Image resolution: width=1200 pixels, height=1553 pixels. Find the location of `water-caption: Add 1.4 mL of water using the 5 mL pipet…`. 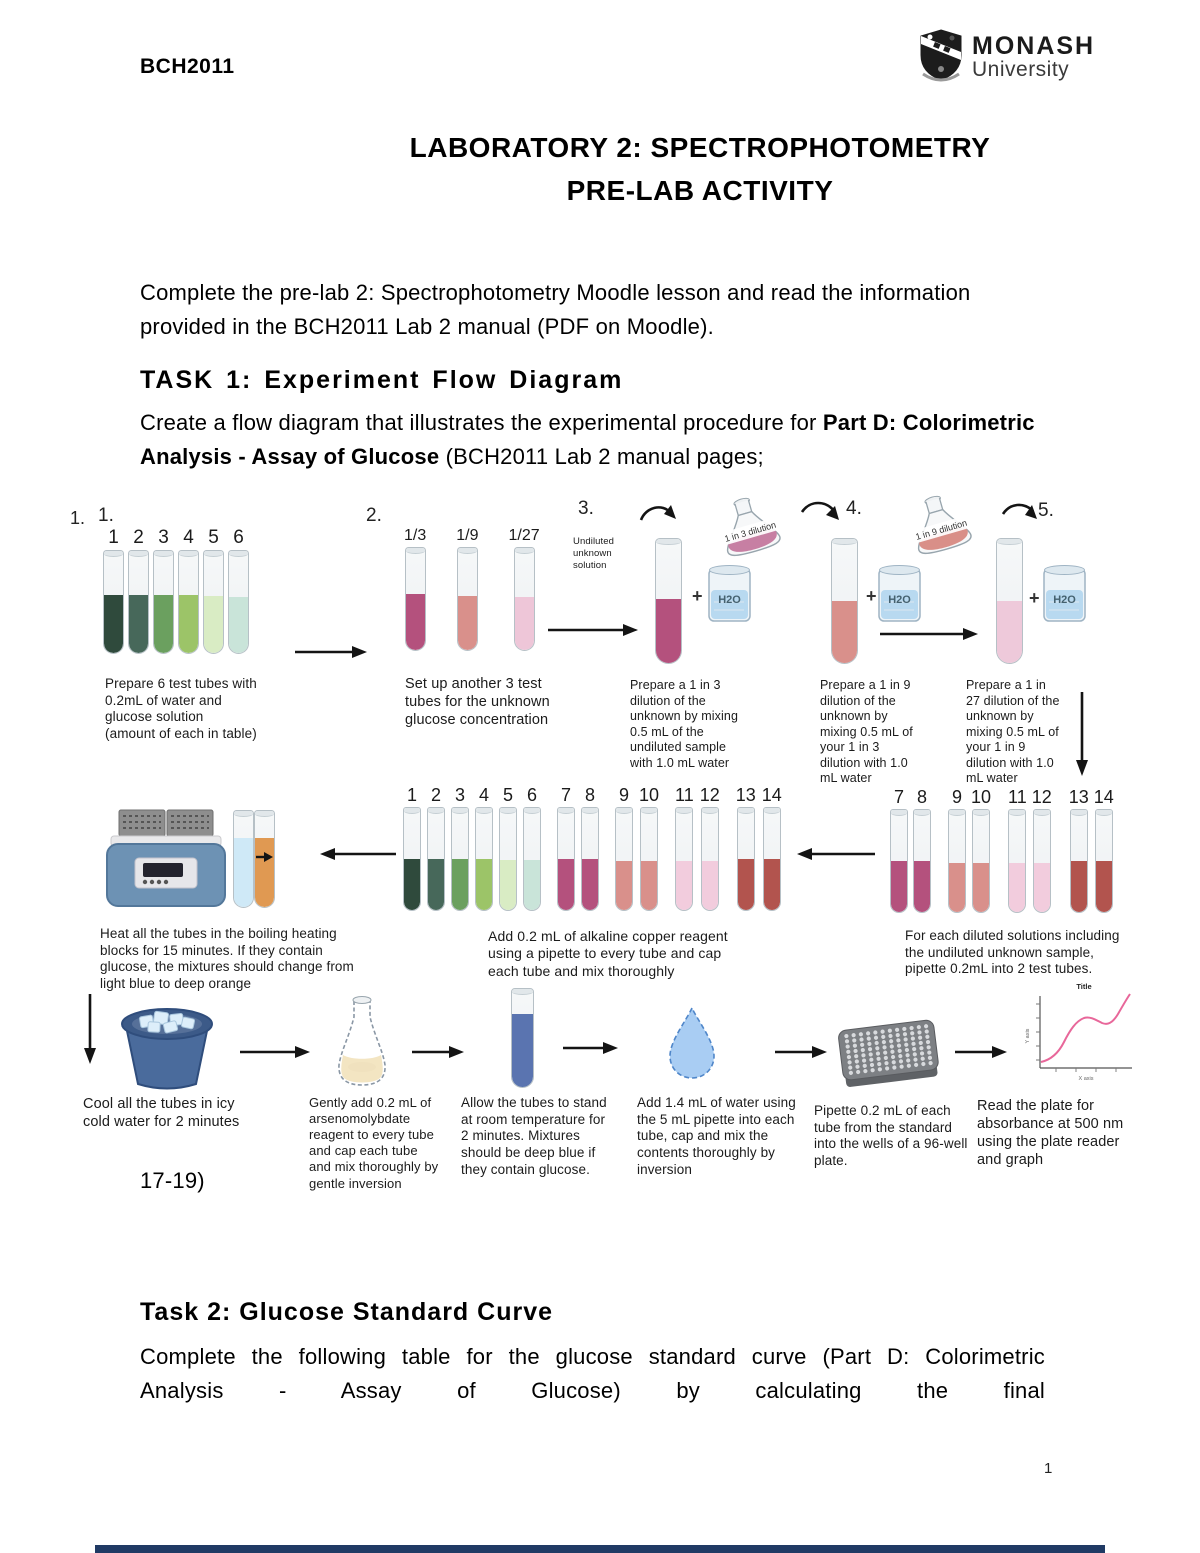

water-caption: Add 1.4 mL of water using the 5 mL pipet… is located at coordinates (716, 1136).